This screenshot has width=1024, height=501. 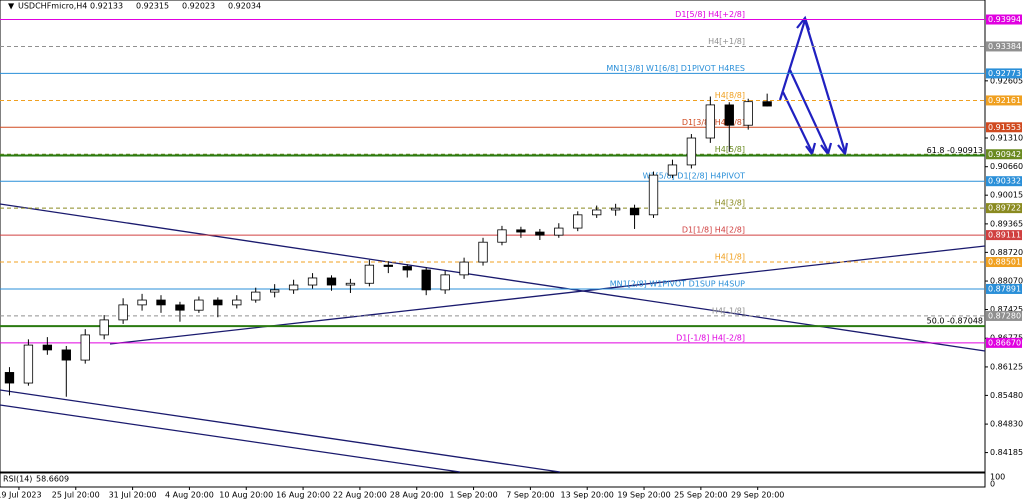 What do you see at coordinates (843, 149) in the screenshot?
I see `arrow-head` at bounding box center [843, 149].